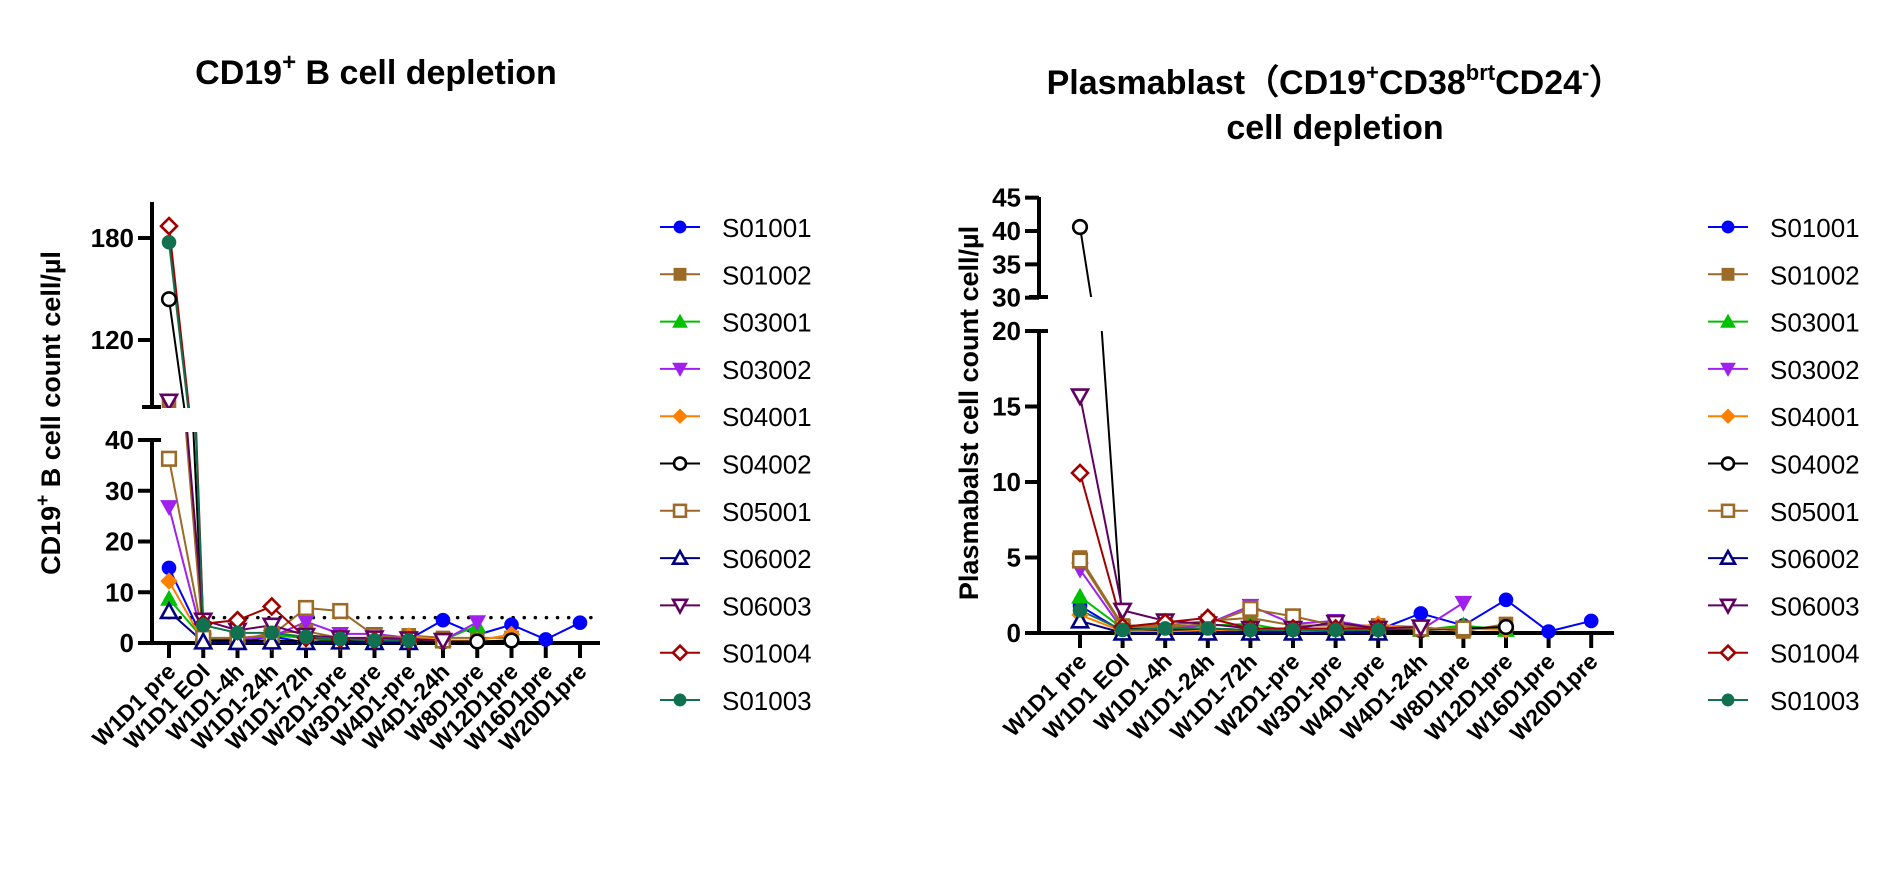 The height and width of the screenshot is (873, 1894). Describe the element at coordinates (1006, 198) in the screenshot. I see `y-tick-label: 45` at that location.